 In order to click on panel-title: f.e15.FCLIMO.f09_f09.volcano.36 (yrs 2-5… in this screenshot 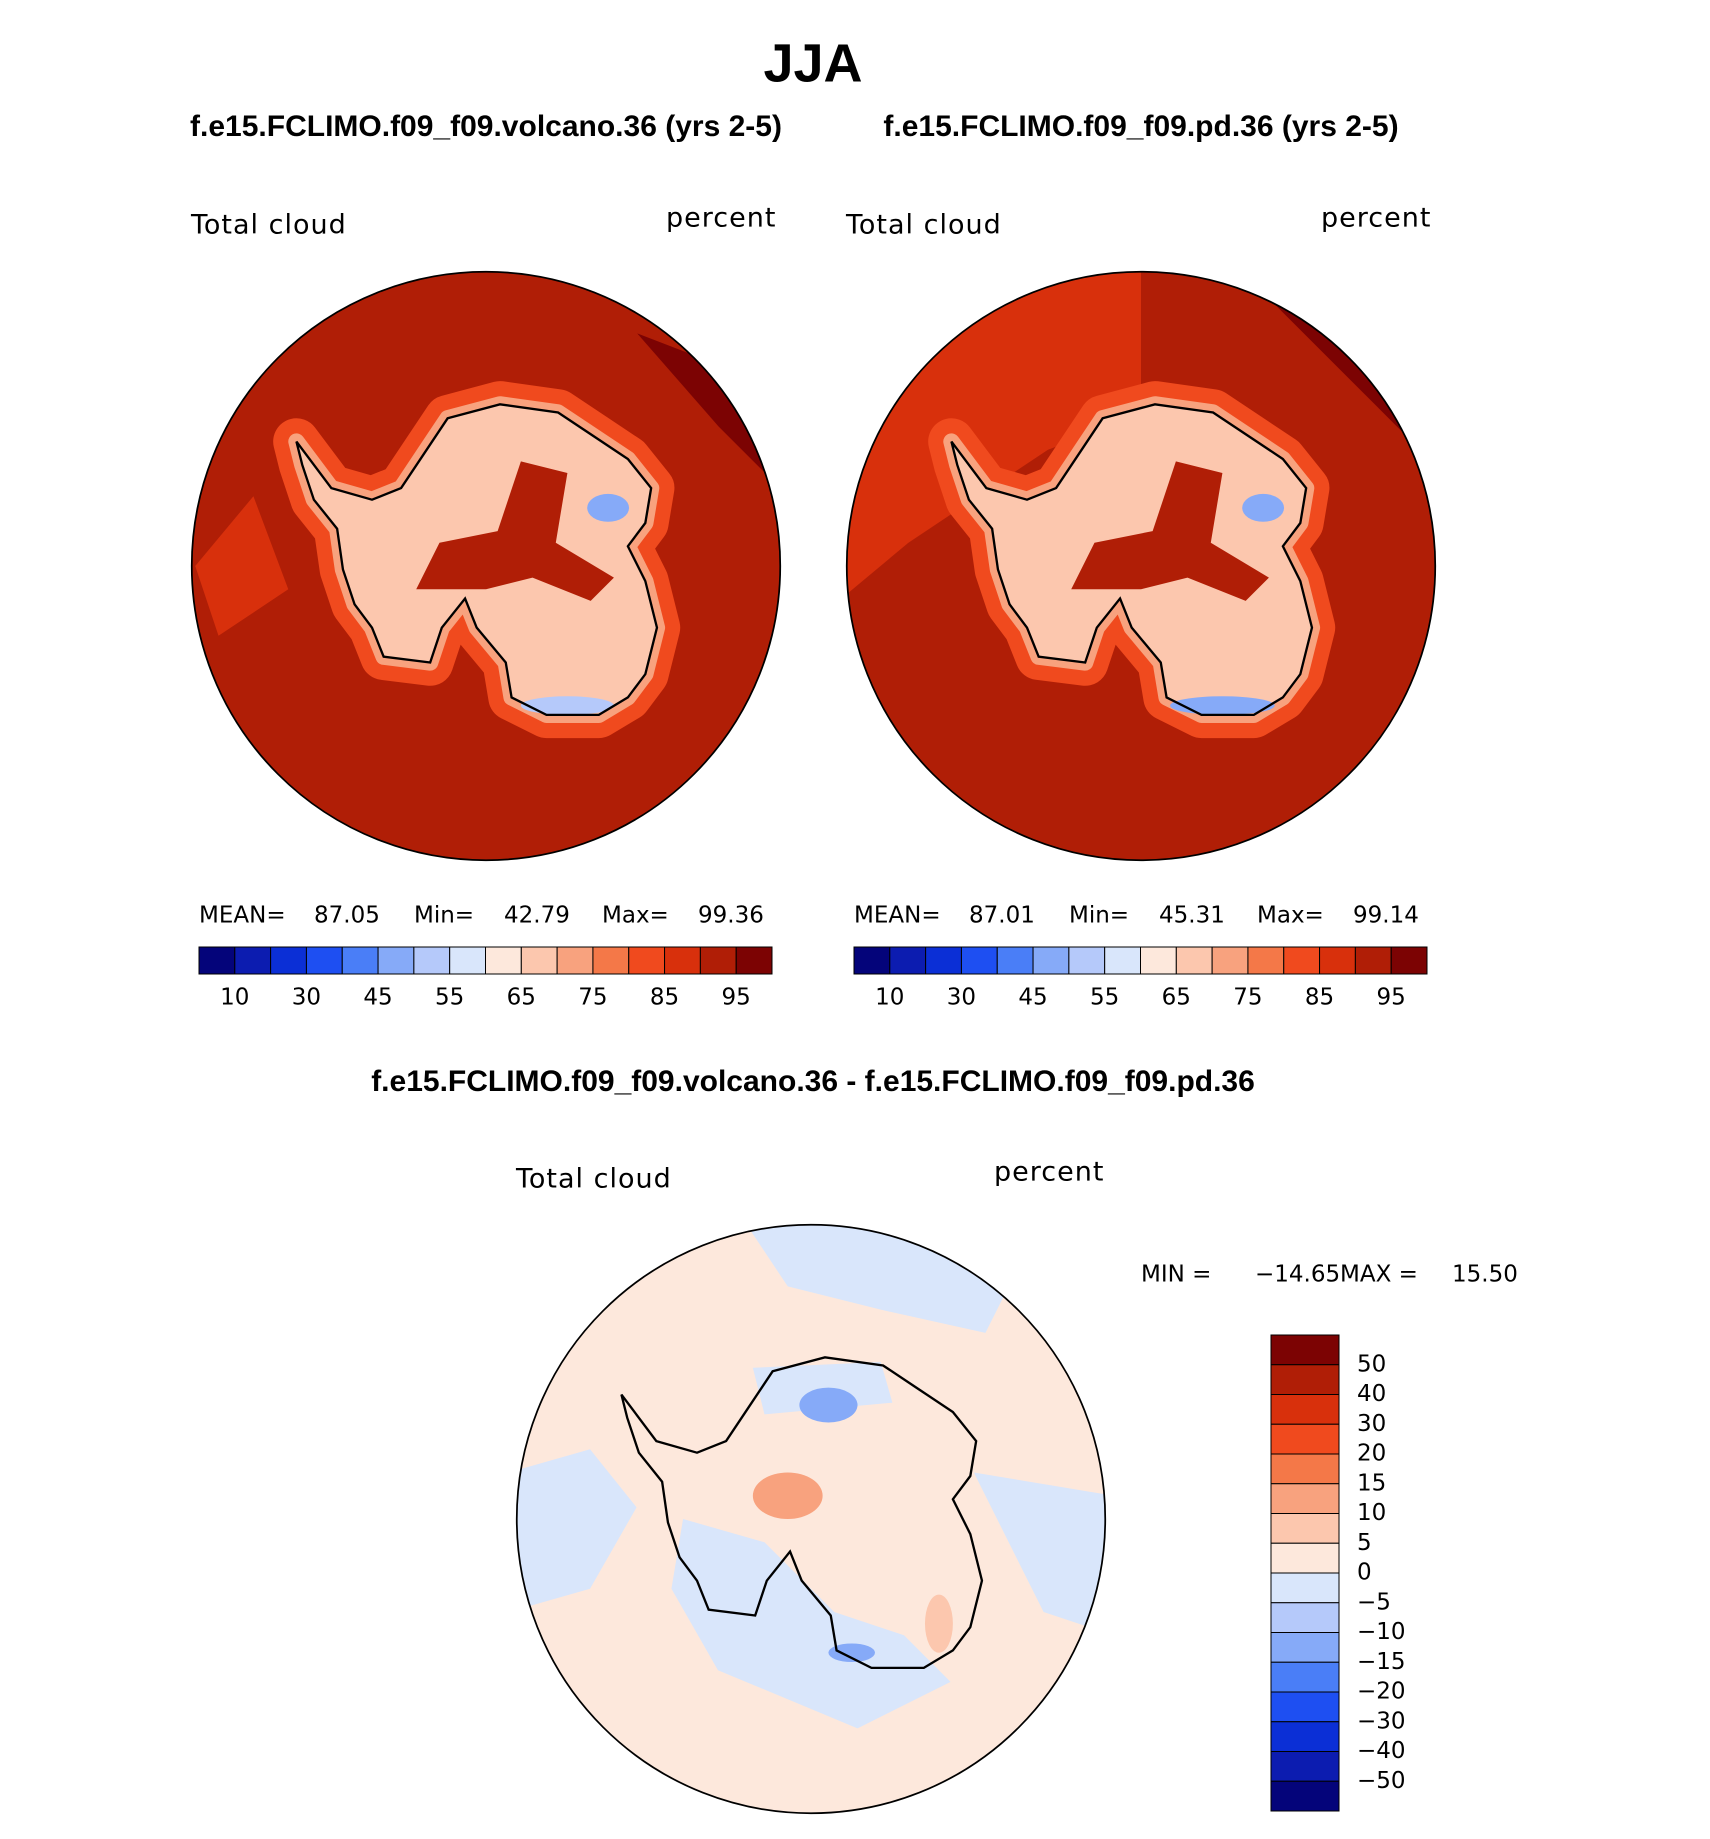, I will do `click(486, 126)`.